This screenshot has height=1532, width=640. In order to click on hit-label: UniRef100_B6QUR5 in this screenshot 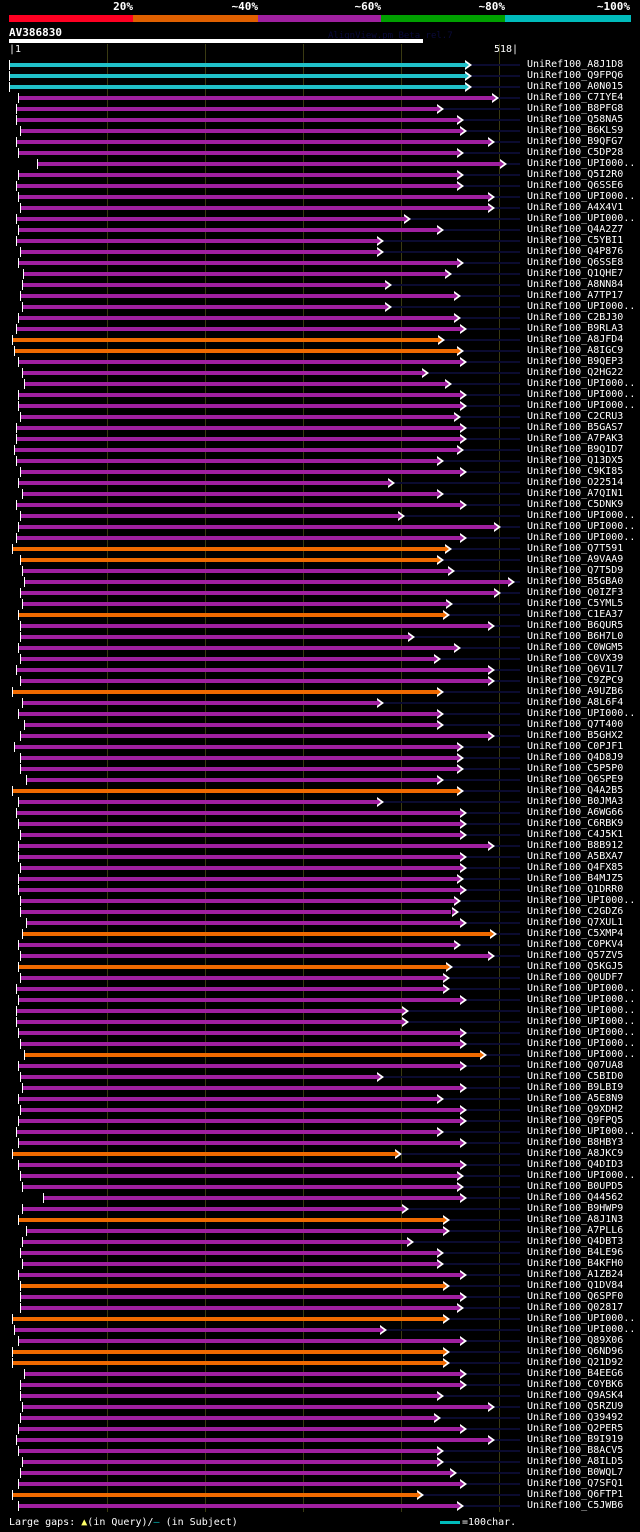, I will do `click(575, 625)`.